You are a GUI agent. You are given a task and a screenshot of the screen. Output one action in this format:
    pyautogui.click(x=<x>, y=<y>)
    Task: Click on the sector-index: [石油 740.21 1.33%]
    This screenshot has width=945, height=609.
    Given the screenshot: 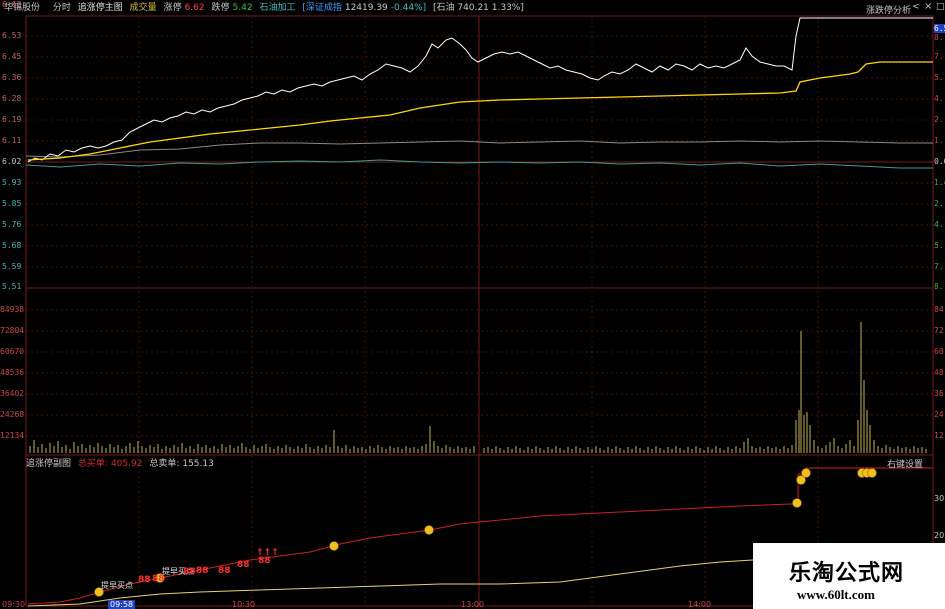 What is the action you would take?
    pyautogui.click(x=478, y=8)
    